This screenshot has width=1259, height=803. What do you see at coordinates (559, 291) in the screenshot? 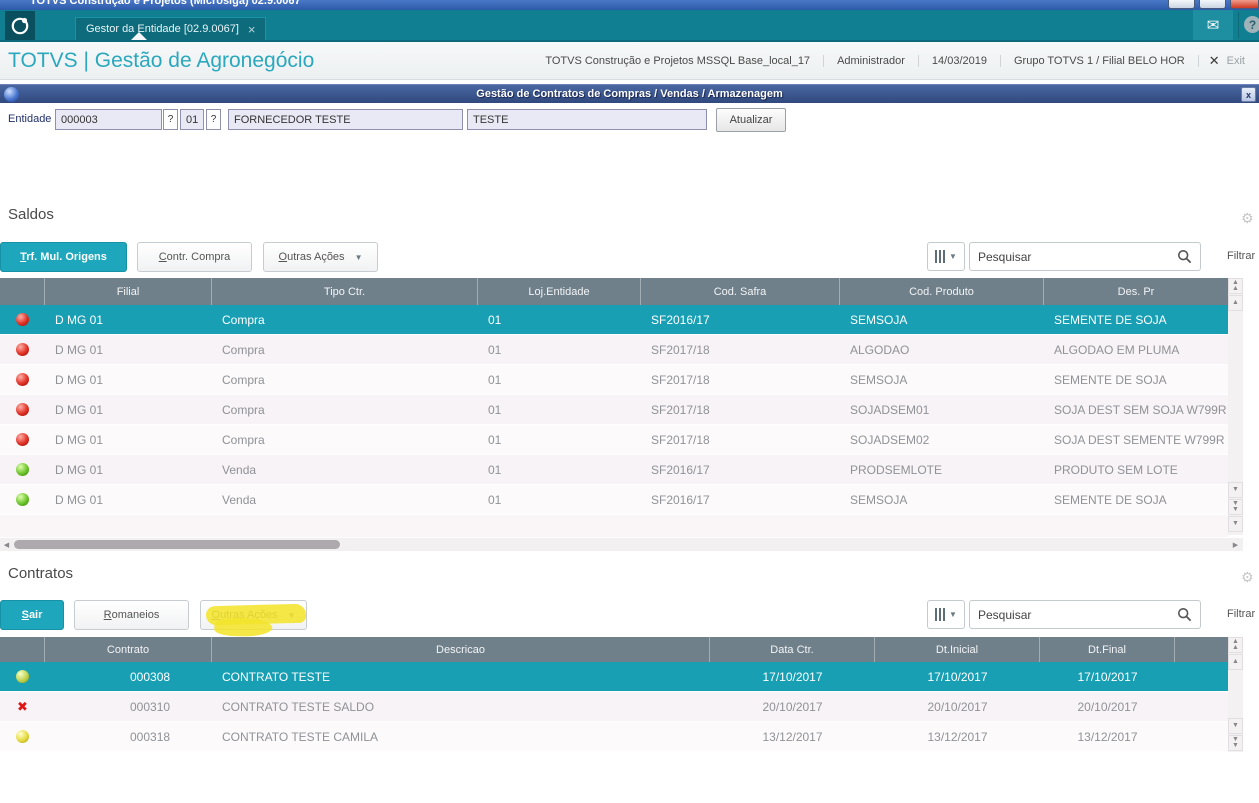
I see `column-header-loj-entidade: Loj.Entidade` at bounding box center [559, 291].